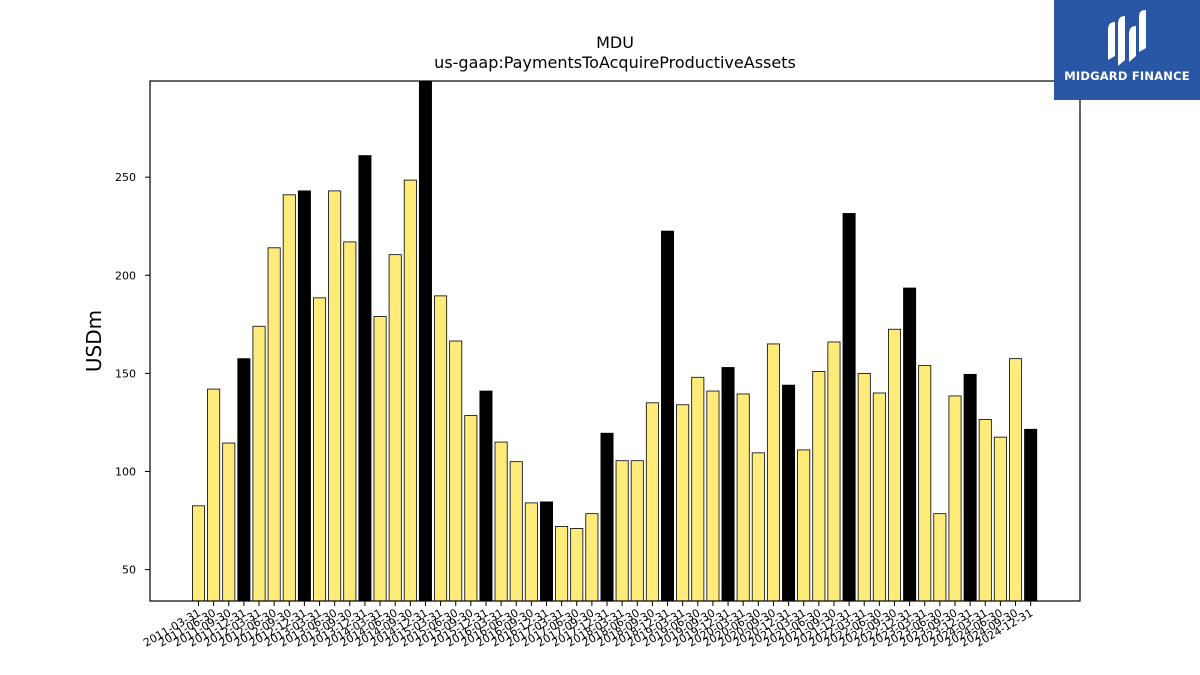 Image resolution: width=1200 pixels, height=675 pixels. I want to click on midgard-logo-icon, so click(1127, 38).